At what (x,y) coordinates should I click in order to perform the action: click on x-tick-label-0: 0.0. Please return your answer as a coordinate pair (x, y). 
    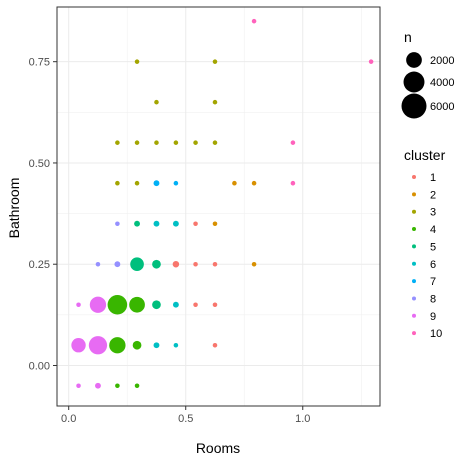
    Looking at the image, I should click on (68, 419).